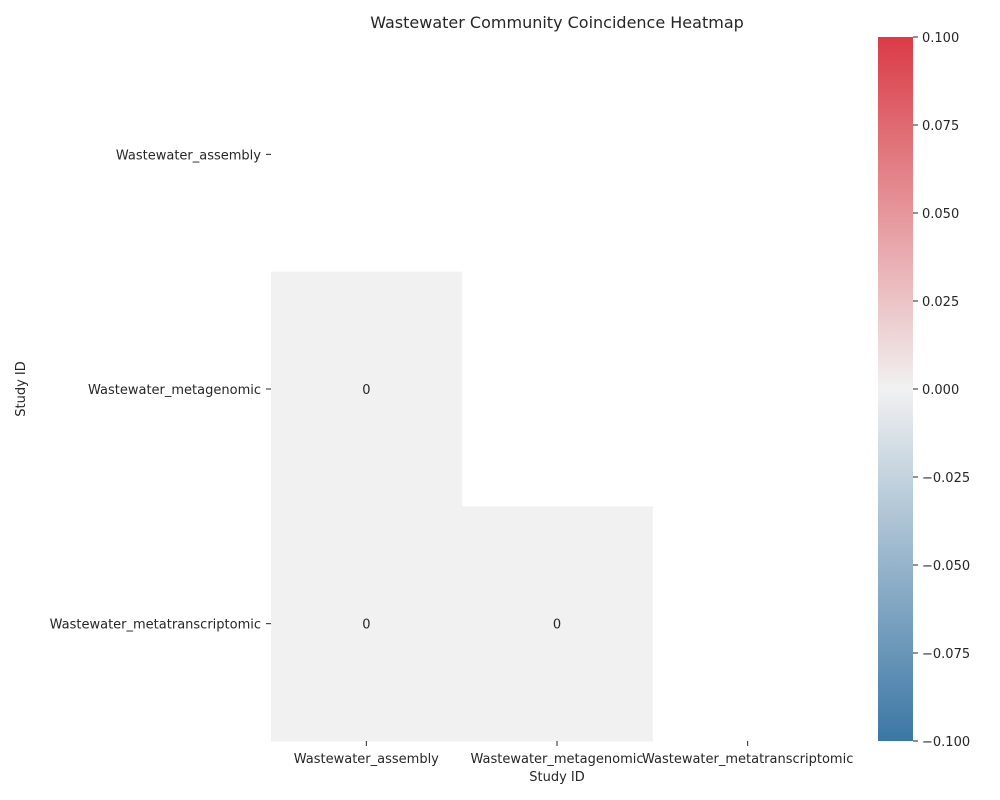  I want to click on colorbar-tick-label: 0.100, so click(940, 38).